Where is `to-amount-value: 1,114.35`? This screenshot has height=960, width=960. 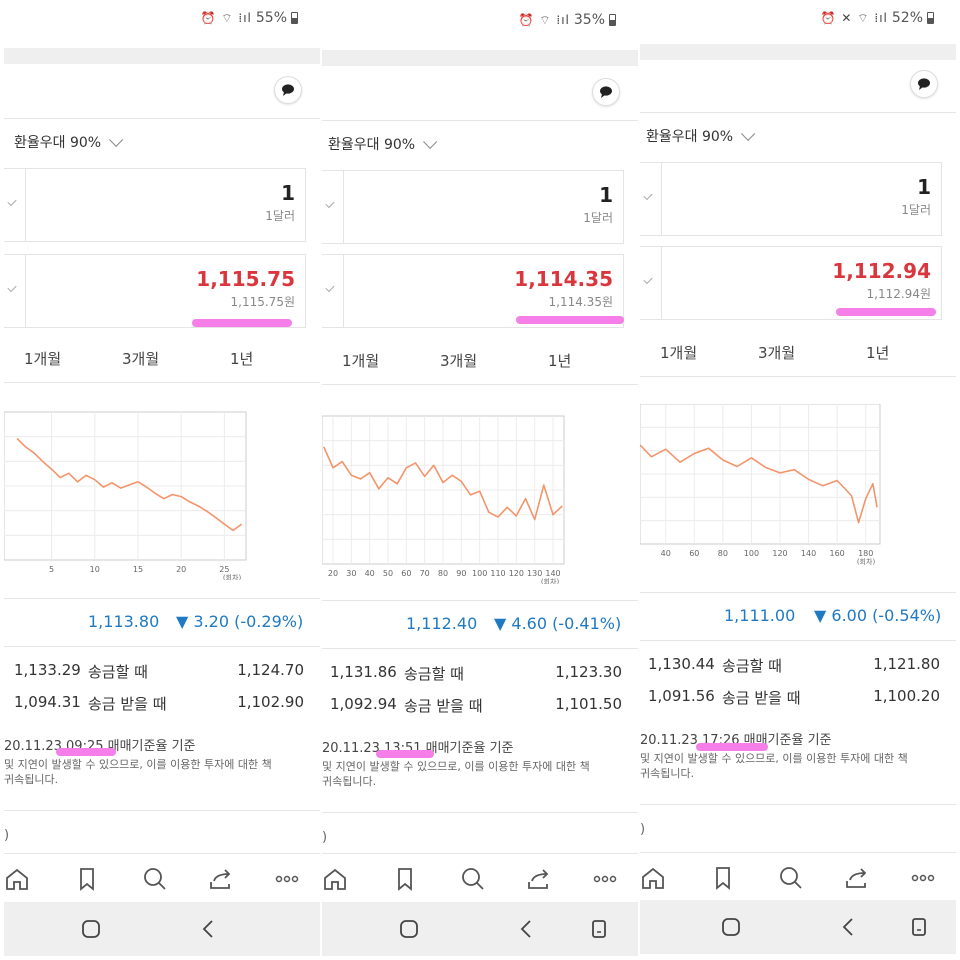
to-amount-value: 1,114.35 is located at coordinates (563, 279).